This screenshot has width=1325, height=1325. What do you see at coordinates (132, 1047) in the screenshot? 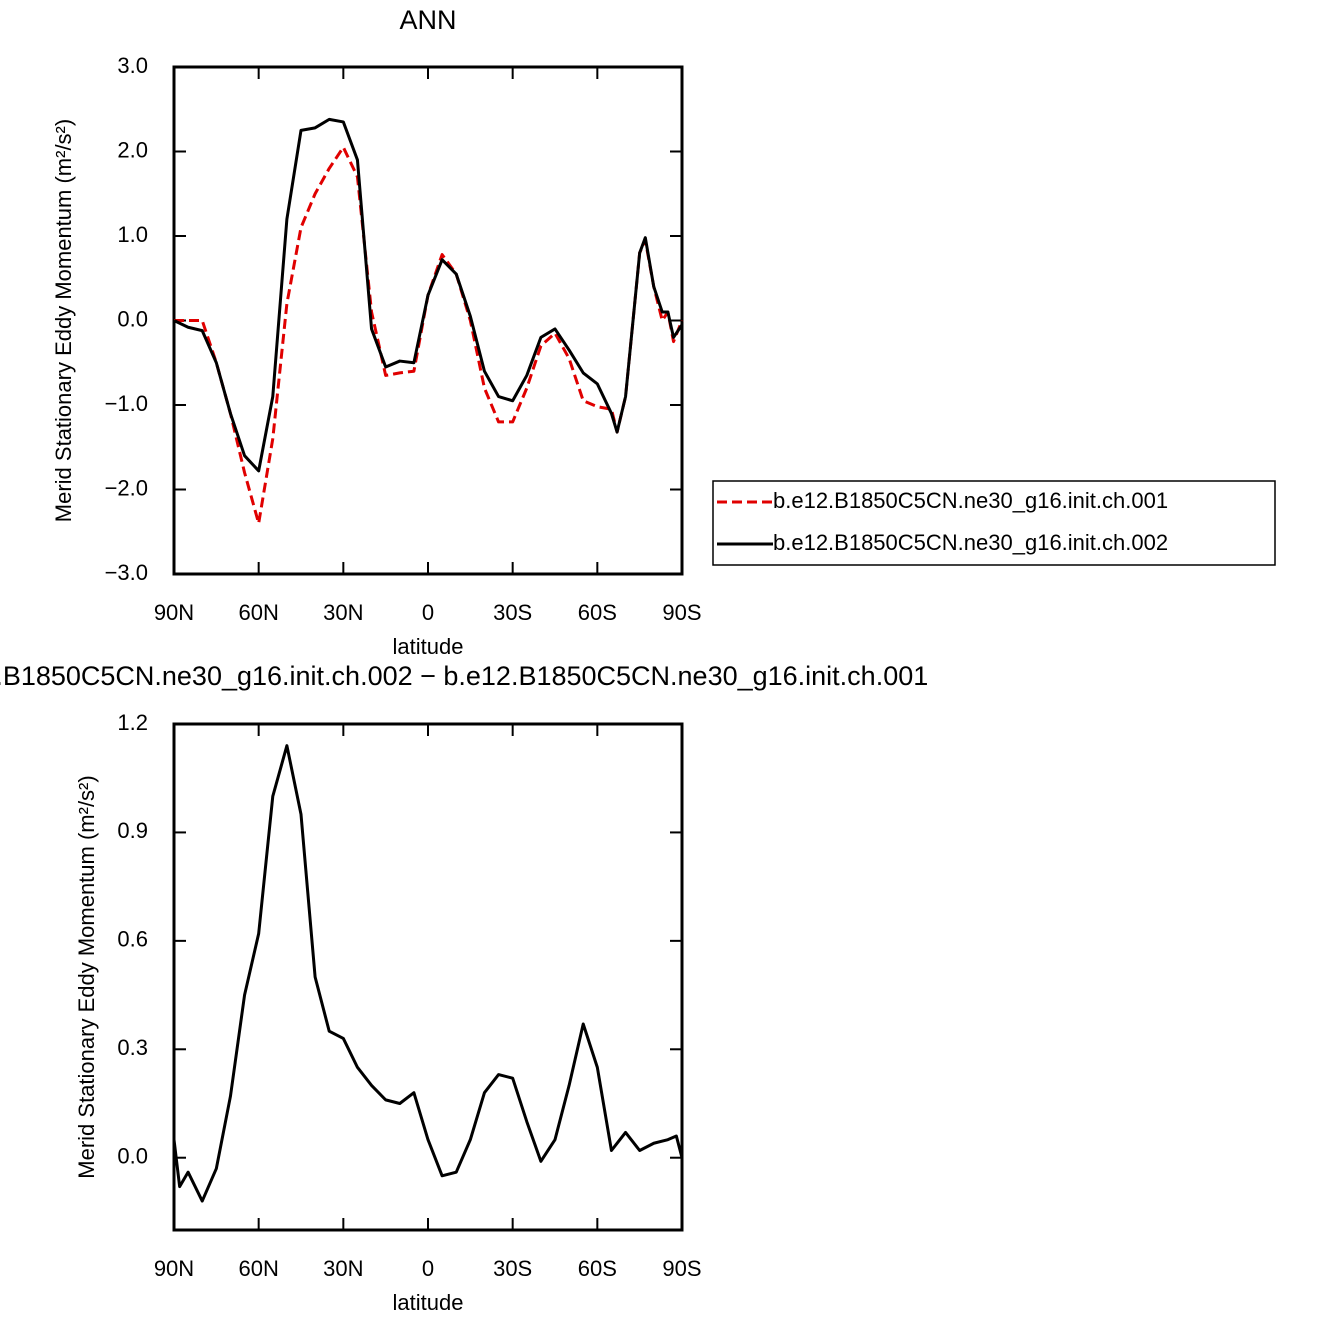
I see `y-tick-label: 0.3` at bounding box center [132, 1047].